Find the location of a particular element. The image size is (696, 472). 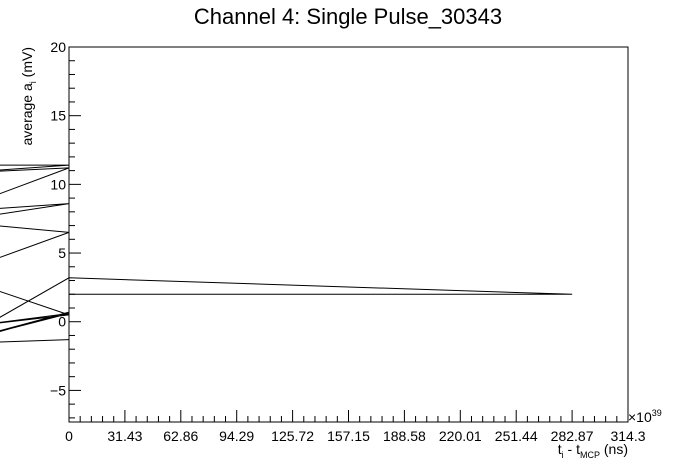

x-tick-label: 251.44 is located at coordinates (516, 436).